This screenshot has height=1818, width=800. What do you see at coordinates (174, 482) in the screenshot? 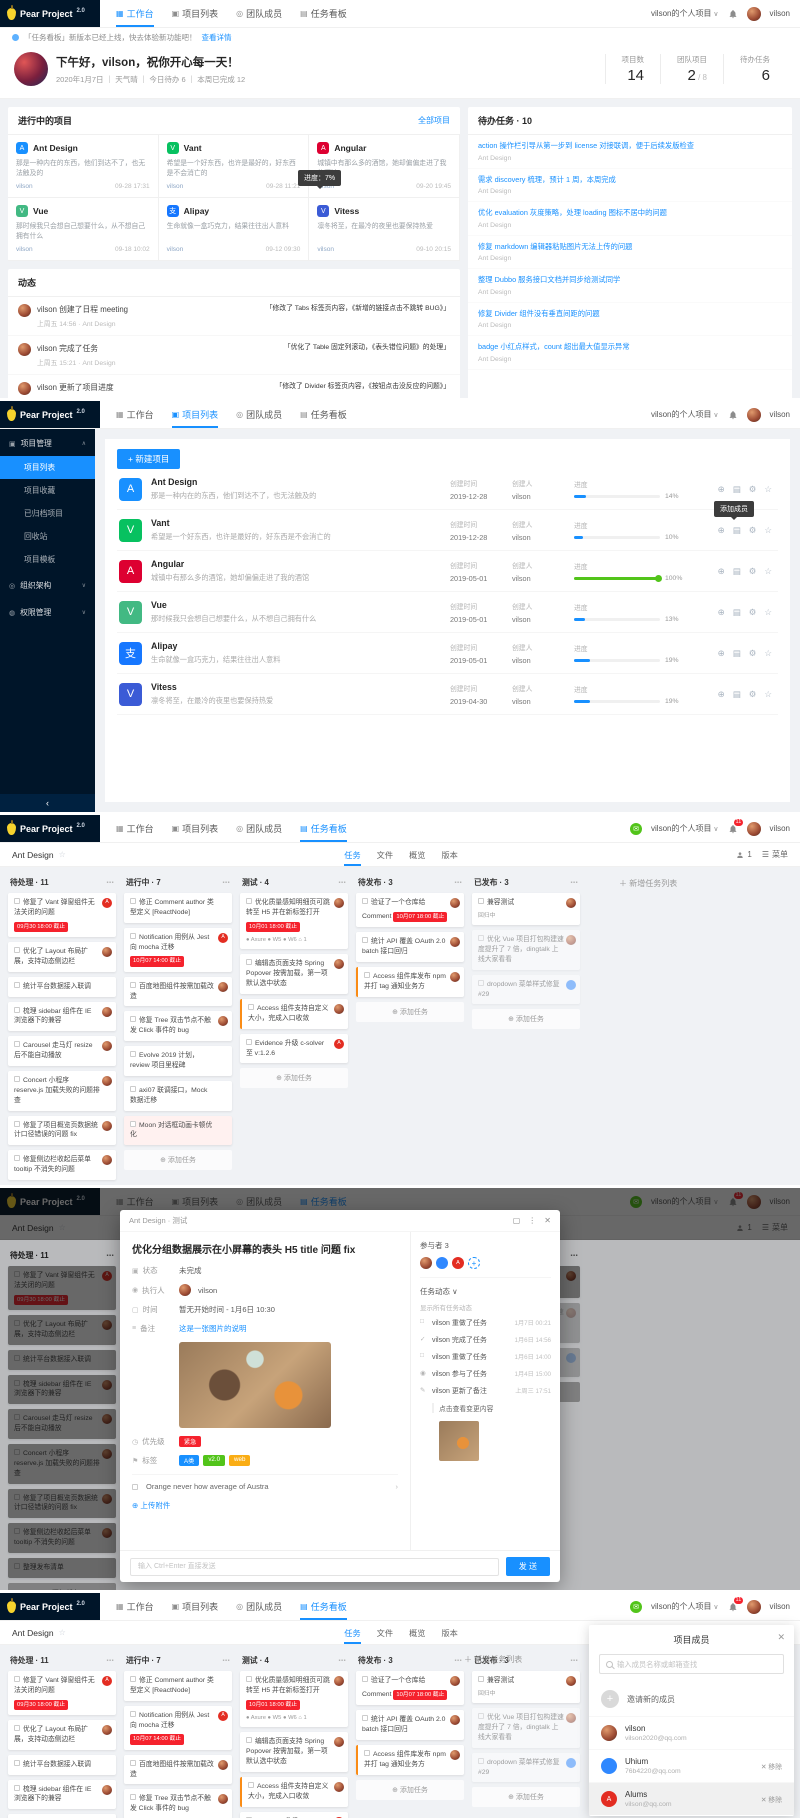
I see `project-name: Ant Design` at bounding box center [174, 482].